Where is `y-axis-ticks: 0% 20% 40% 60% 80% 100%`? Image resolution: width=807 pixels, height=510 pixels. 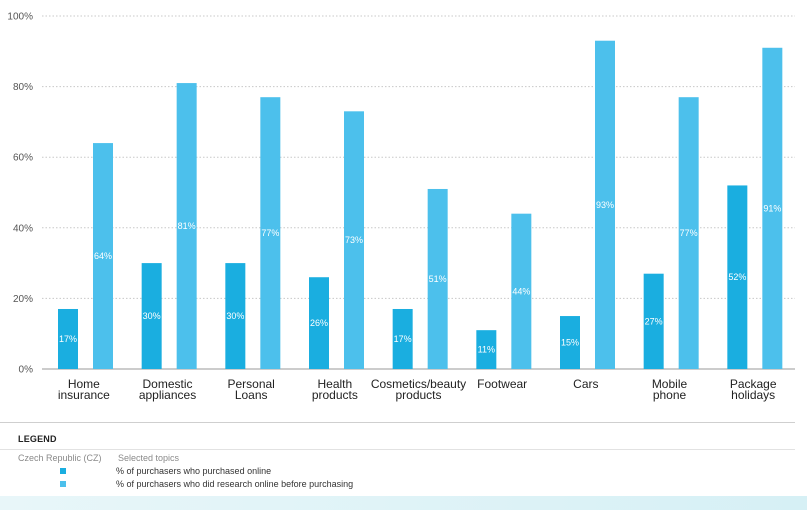
y-axis-ticks: 0% 20% 40% 60% 80% 100% is located at coordinates (20, 194).